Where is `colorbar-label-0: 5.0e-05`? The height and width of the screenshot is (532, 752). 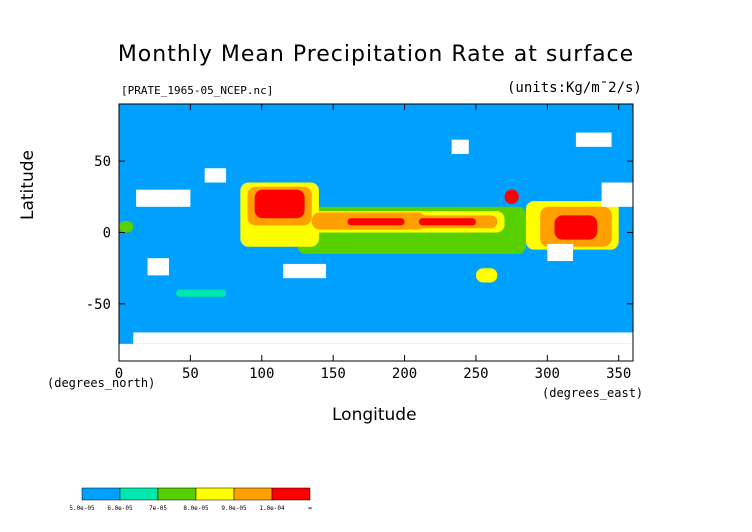
colorbar-label-0: 5.0e-05 is located at coordinates (82, 508).